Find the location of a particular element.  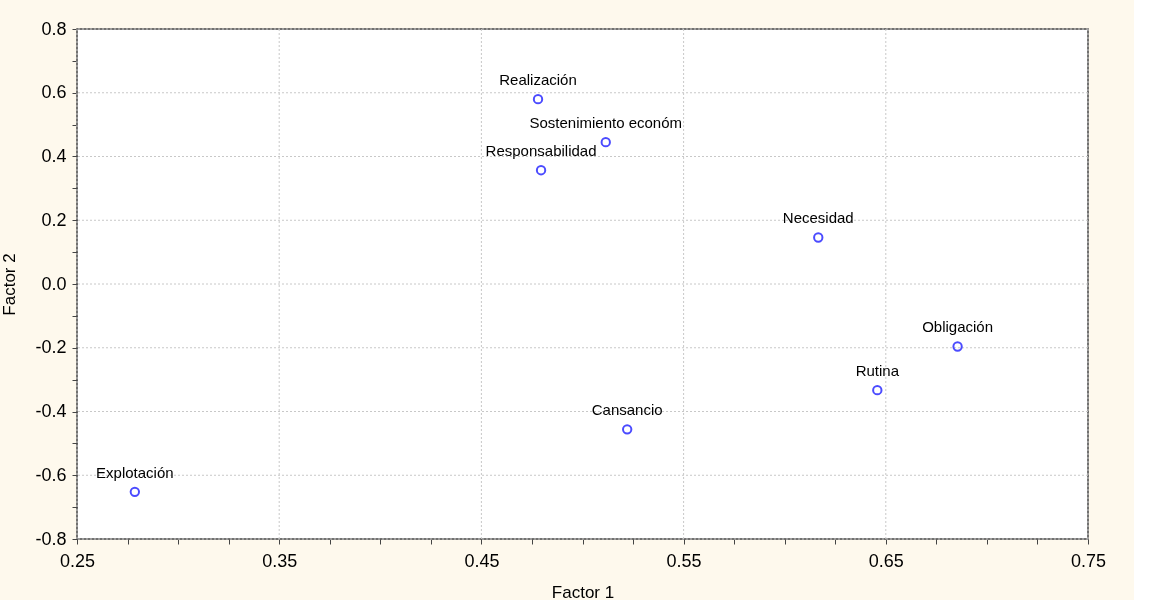

data-label: Responsabilidad is located at coordinates (541, 151).